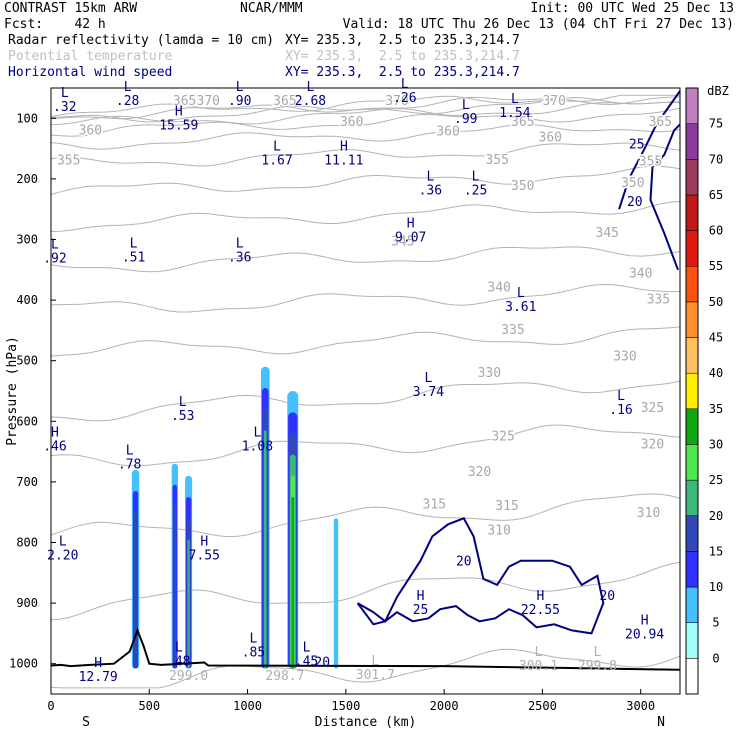 The height and width of the screenshot is (740, 740). What do you see at coordinates (514, 113) in the screenshot?
I see `extremum-value: 1.54` at bounding box center [514, 113].